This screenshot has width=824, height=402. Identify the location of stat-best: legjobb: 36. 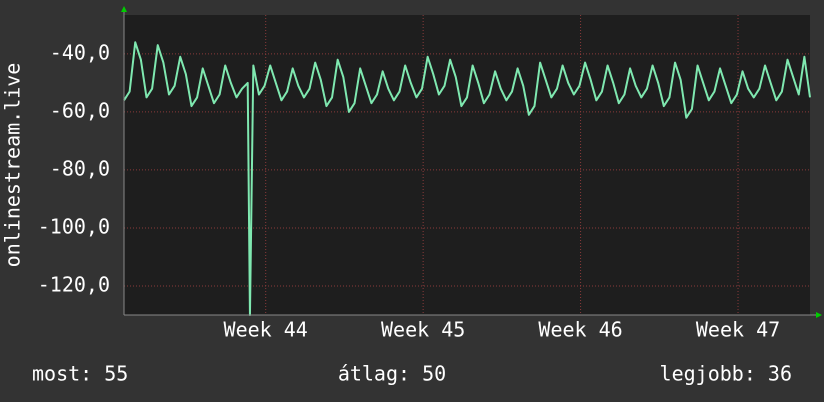
(726, 374).